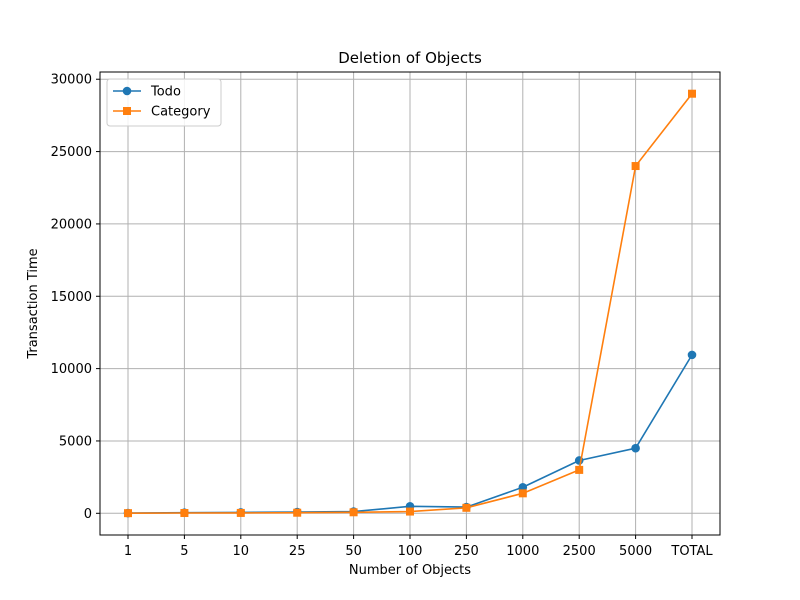 This screenshot has height=600, width=800. I want to click on legend-marker-todo, so click(127, 91).